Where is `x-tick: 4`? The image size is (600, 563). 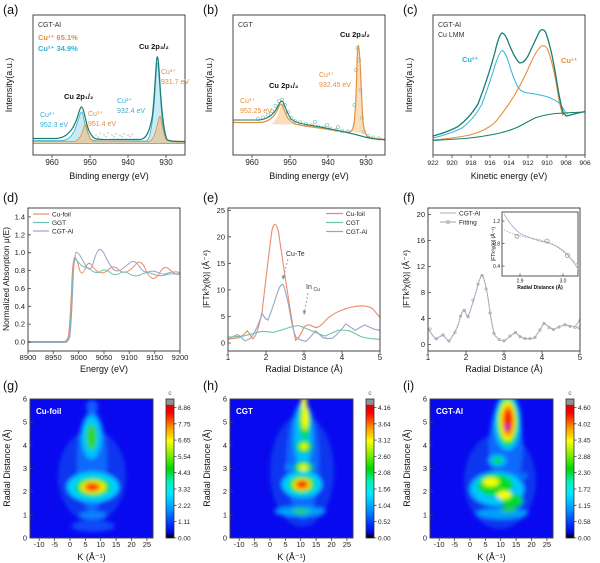 x-tick: 4 is located at coordinates (342, 357).